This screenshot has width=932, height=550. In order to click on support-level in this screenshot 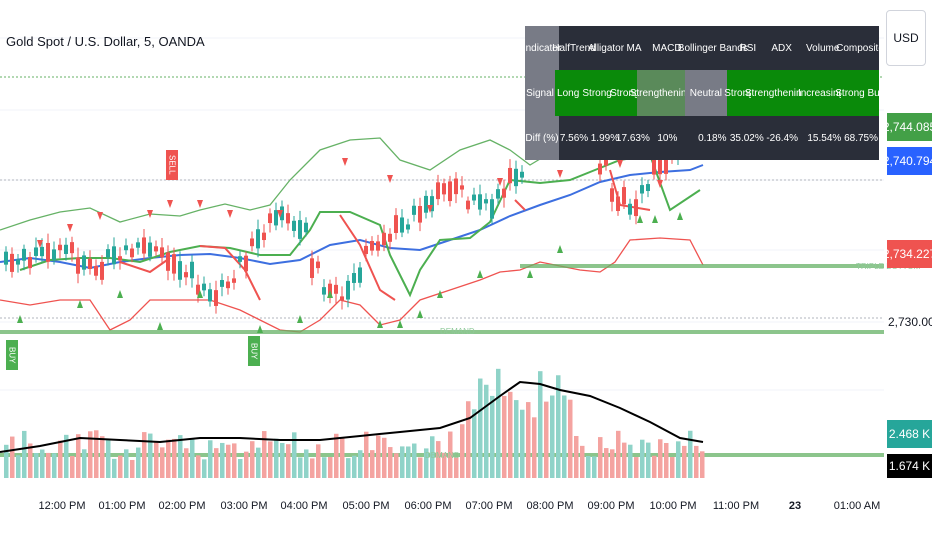, I will do `click(442, 332)`.